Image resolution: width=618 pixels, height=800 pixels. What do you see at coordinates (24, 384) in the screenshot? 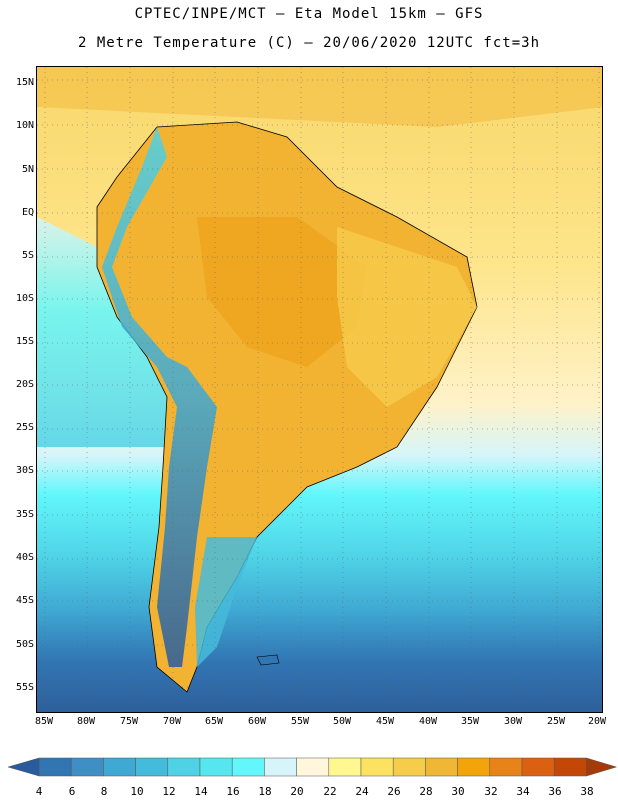
I see `lat-label: 20S` at bounding box center [24, 384].